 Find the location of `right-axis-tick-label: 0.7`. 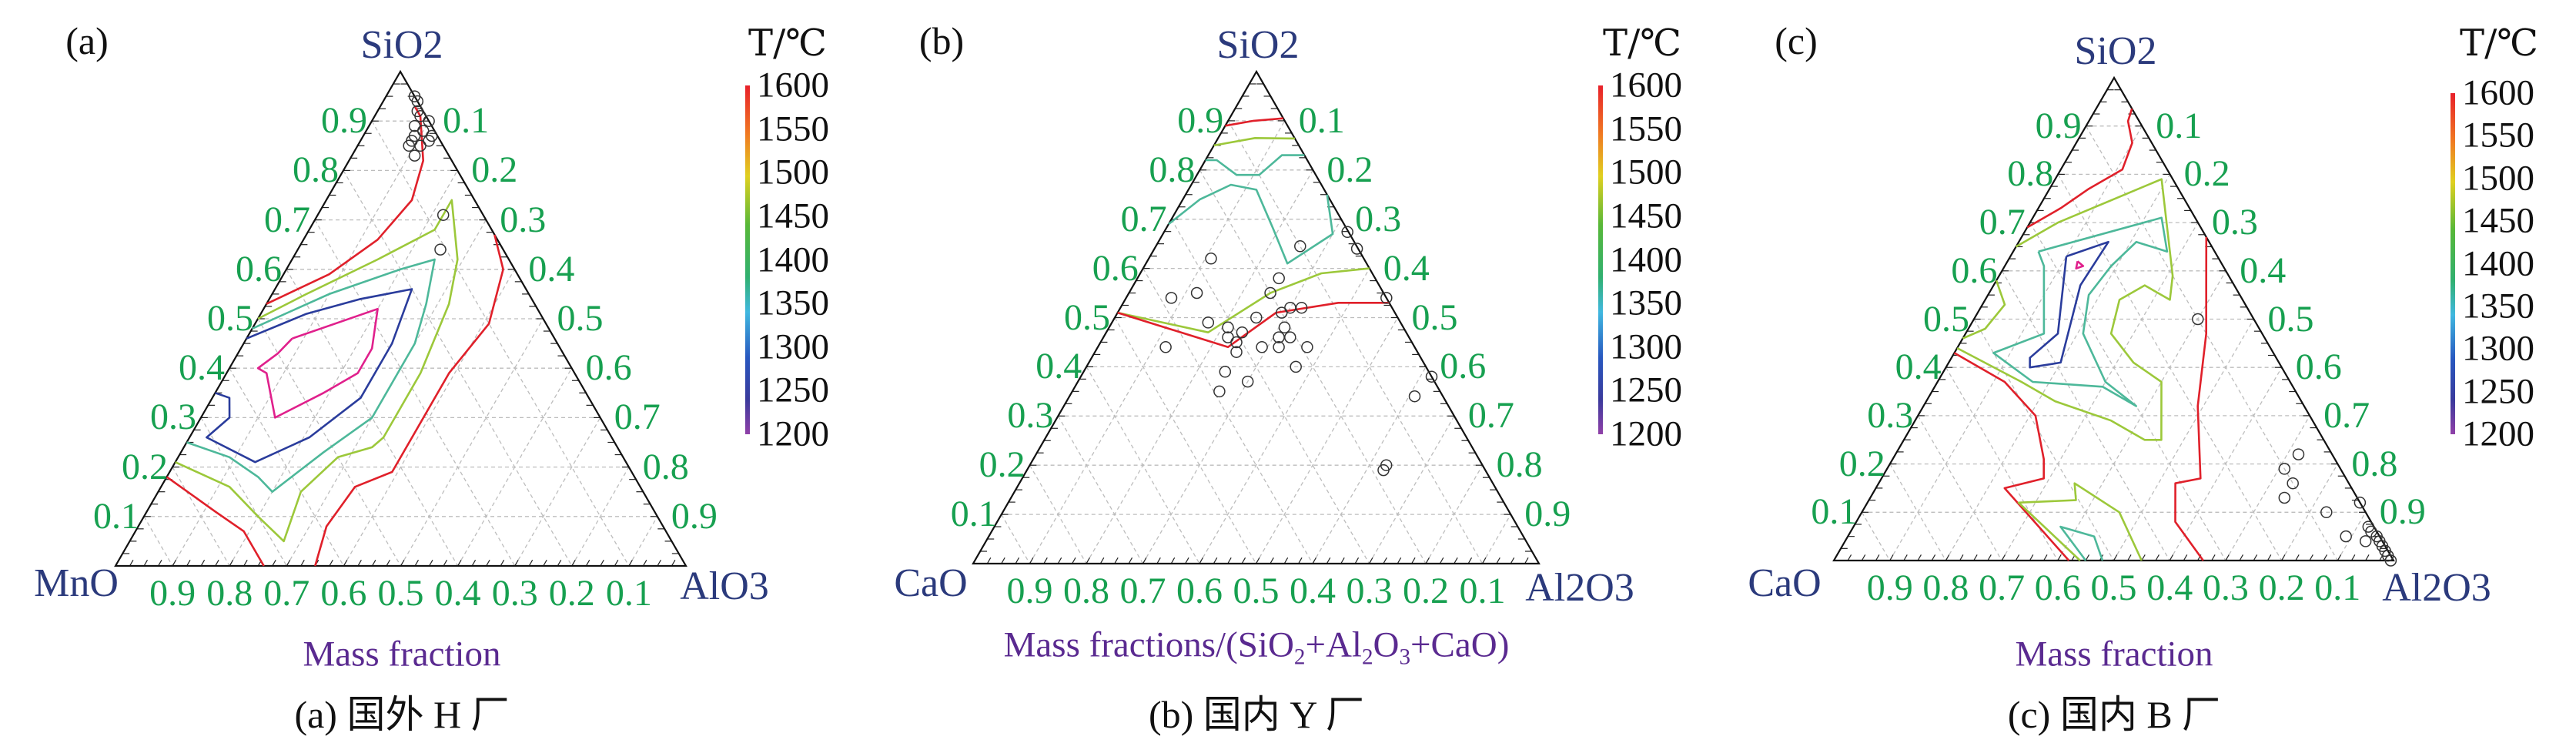

right-axis-tick-label: 0.7 is located at coordinates (1491, 416).